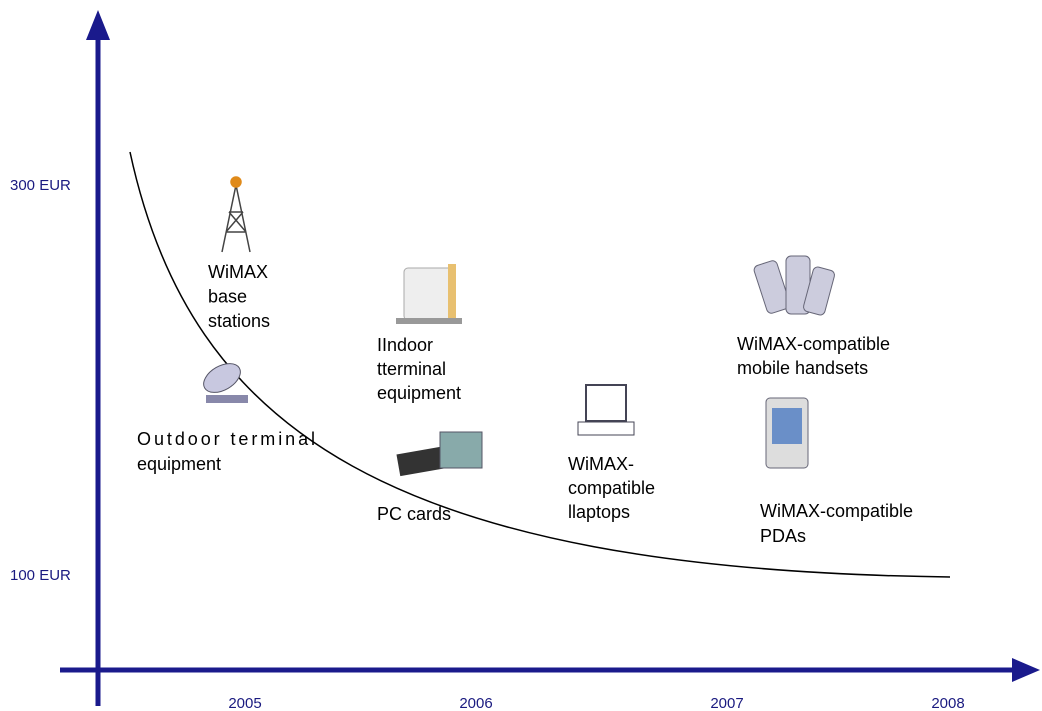  What do you see at coordinates (405, 345) in the screenshot?
I see `item-label: IIndoor` at bounding box center [405, 345].